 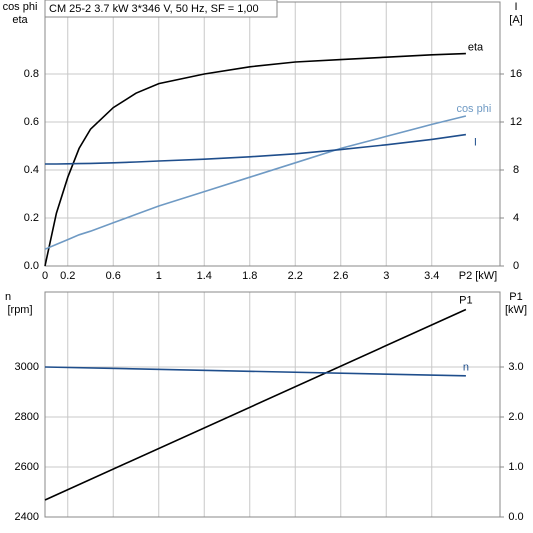 What do you see at coordinates (249, 276) in the screenshot?
I see `x-tick-label: 1.8` at bounding box center [249, 276].